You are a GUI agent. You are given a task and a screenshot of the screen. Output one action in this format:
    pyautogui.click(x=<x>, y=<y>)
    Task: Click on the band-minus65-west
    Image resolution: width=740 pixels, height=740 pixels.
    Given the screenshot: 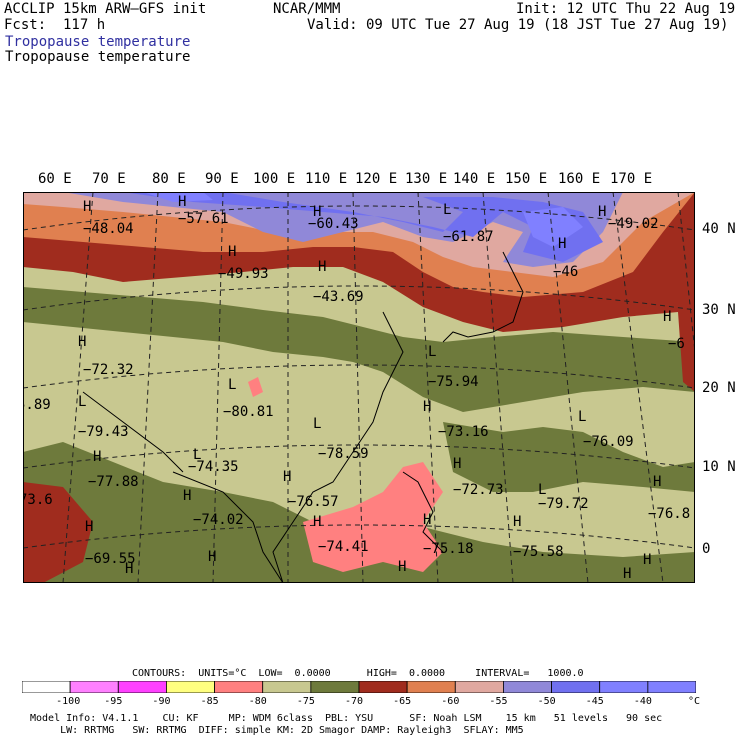 What is the action you would take?
    pyautogui.click(x=58, y=532)
    